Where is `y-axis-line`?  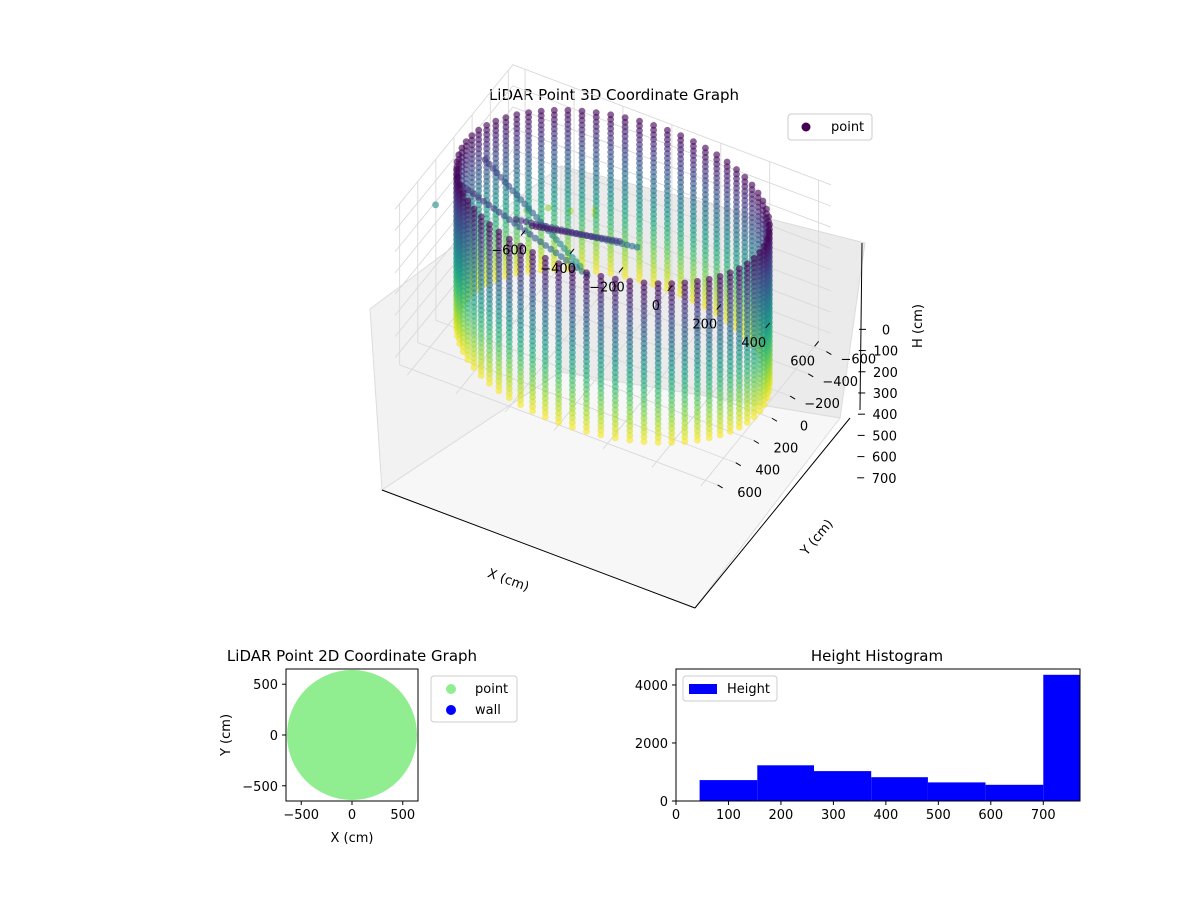
y-axis-line is located at coordinates (772, 513).